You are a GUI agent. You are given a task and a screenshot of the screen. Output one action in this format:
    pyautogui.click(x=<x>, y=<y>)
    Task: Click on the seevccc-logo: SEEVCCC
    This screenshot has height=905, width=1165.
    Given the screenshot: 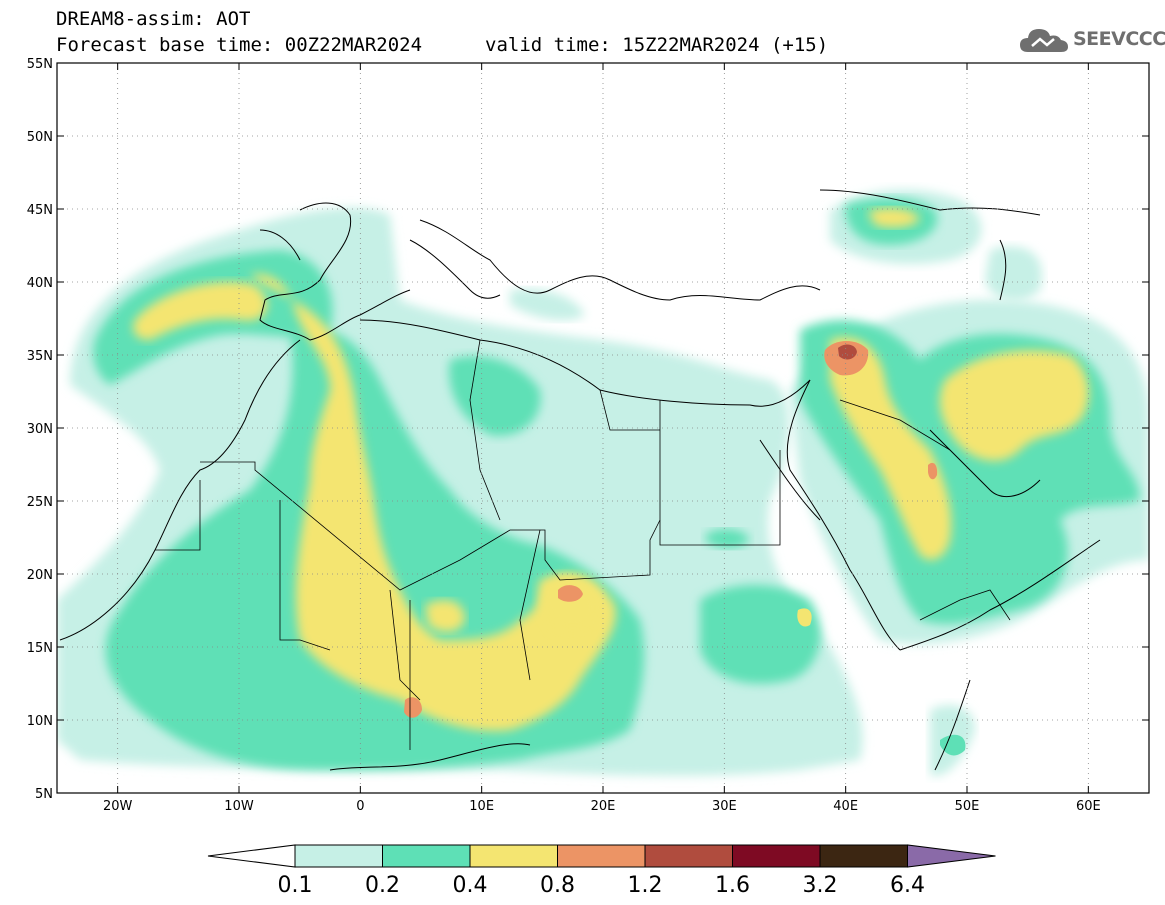 What is the action you would take?
    pyautogui.click(x=1091, y=41)
    